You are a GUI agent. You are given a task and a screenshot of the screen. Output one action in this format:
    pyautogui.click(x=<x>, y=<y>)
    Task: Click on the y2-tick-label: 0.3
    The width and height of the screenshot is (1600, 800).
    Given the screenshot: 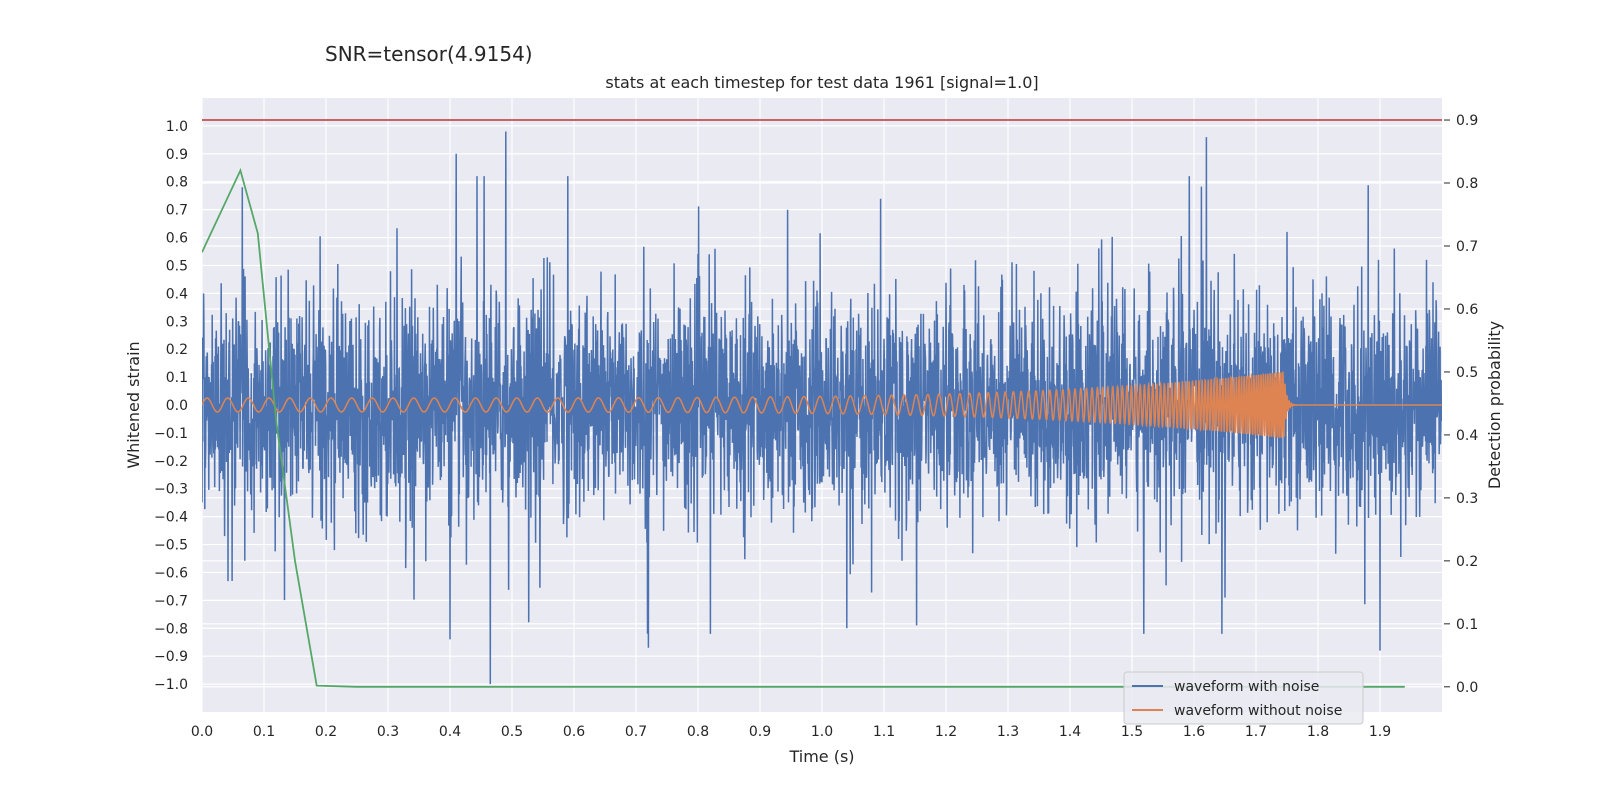 What is the action you would take?
    pyautogui.click(x=1467, y=499)
    